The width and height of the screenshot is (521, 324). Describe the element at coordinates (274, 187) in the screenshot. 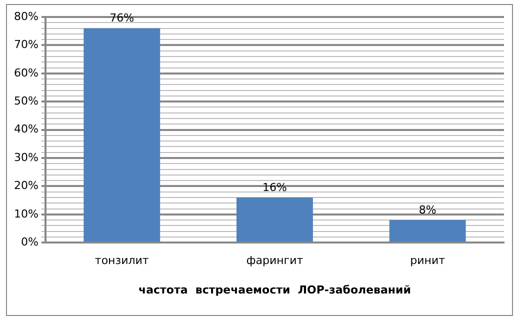

I see `data-label: 16%` at that location.